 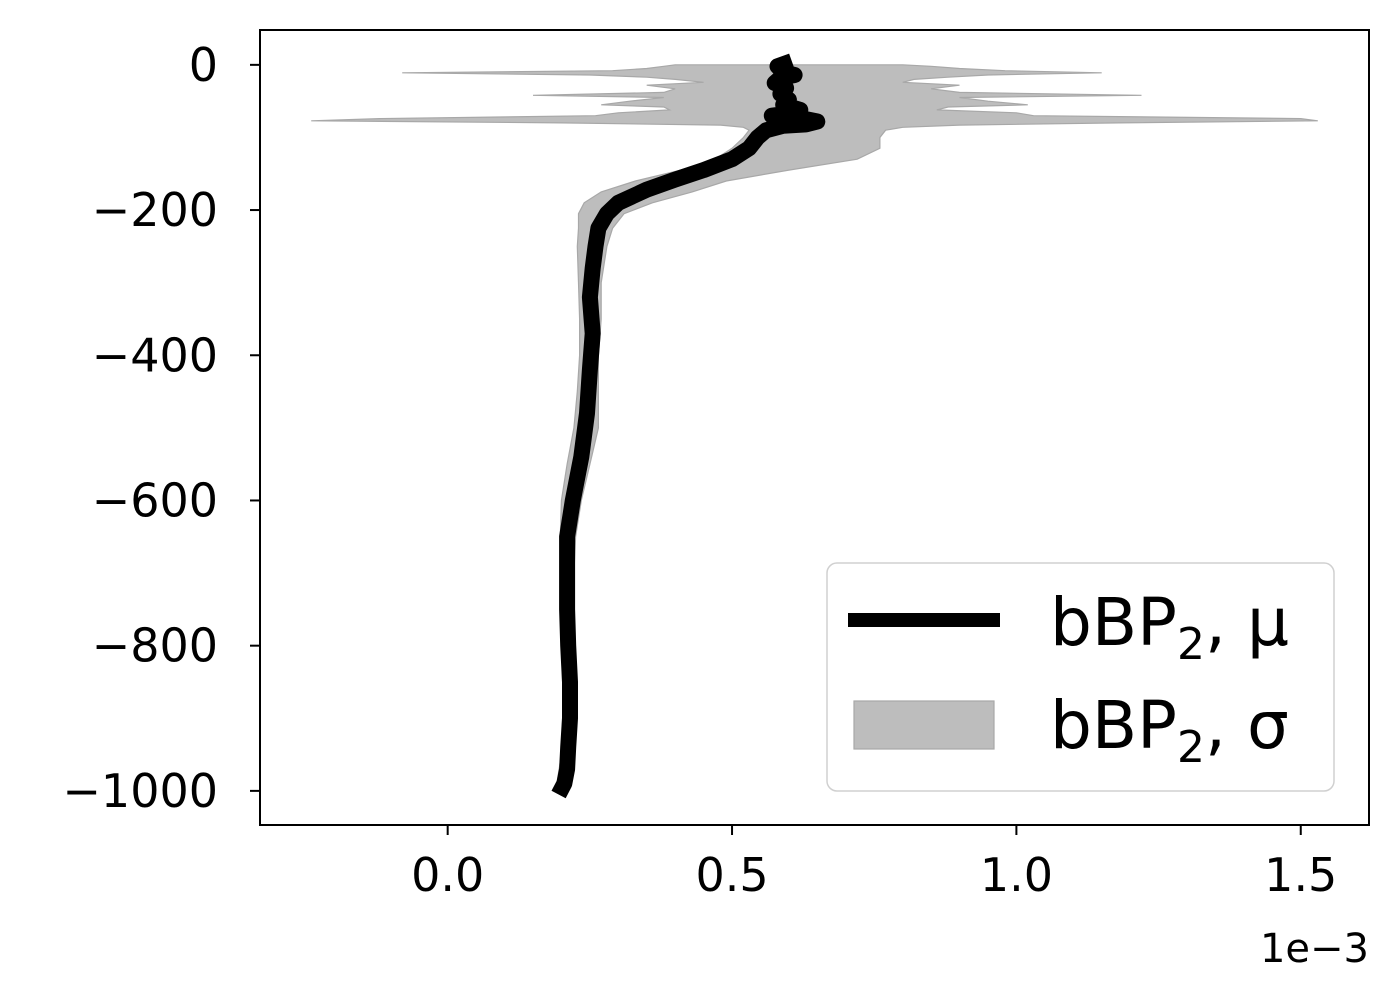 I want to click on legend-sigma-label: bBP2, σ, so click(x=1169, y=730).